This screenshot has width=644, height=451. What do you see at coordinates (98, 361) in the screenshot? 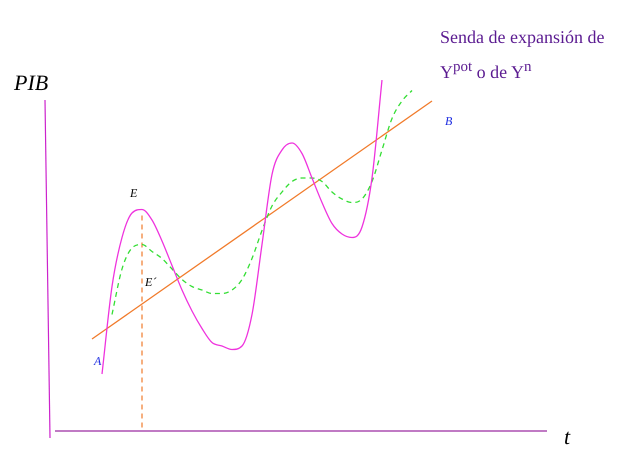
I see `annotation: A` at bounding box center [98, 361].